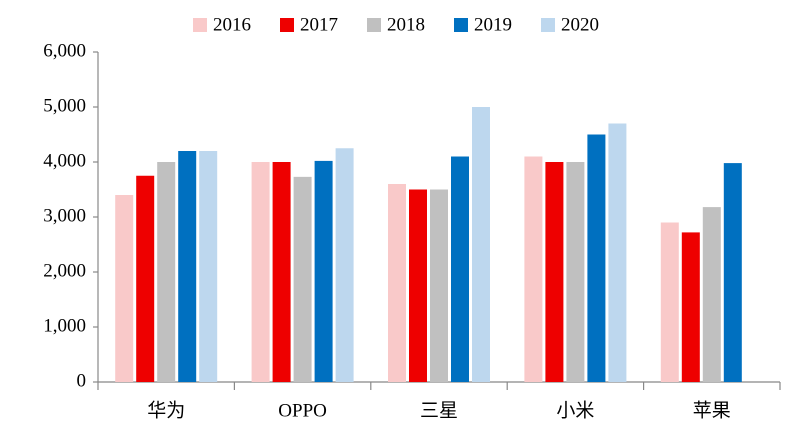 This screenshot has width=800, height=432. What do you see at coordinates (493, 24) in the screenshot?
I see `legend-label: 2019` at bounding box center [493, 24].